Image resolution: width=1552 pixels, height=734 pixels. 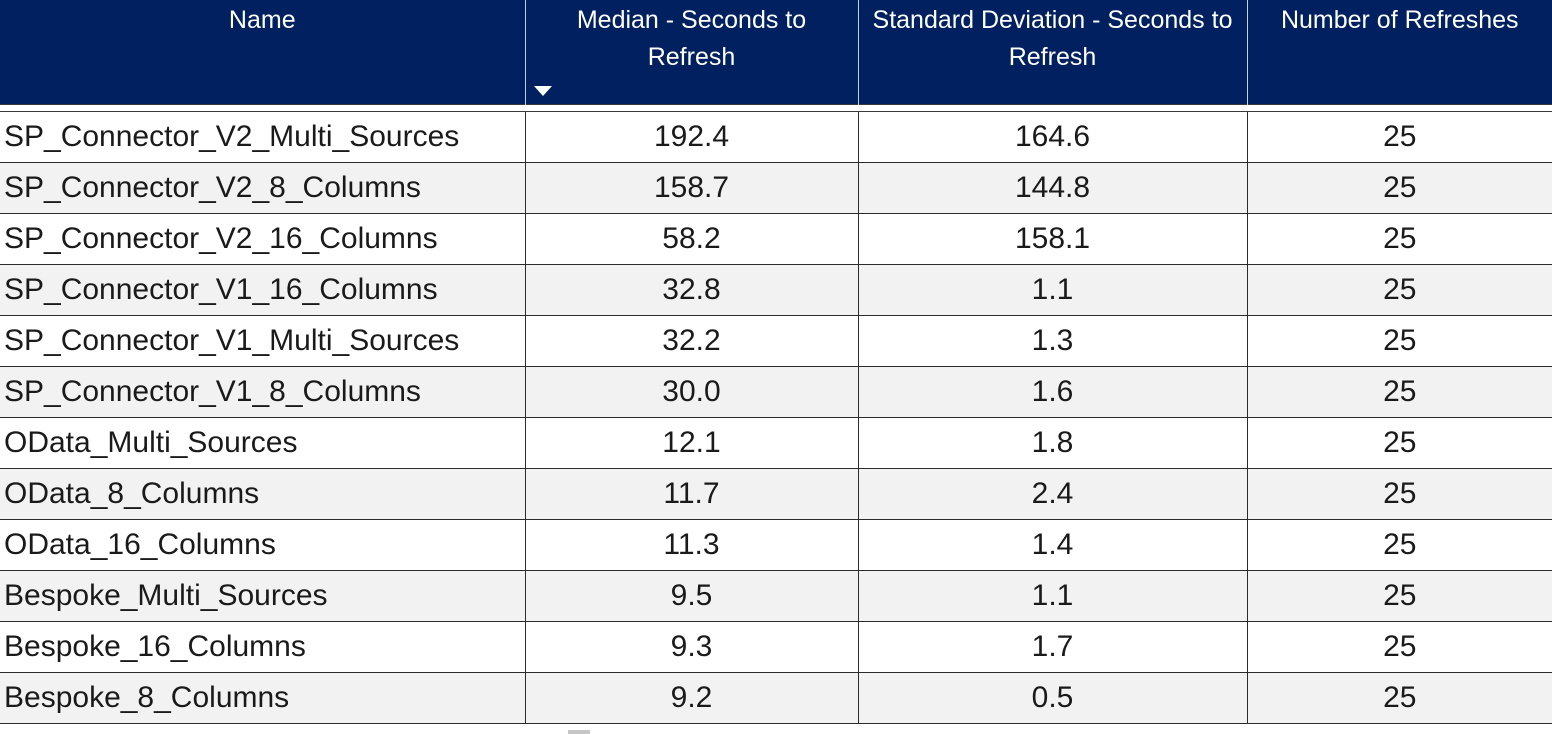 What do you see at coordinates (692, 290) in the screenshot?
I see `cell-median: 32.8` at bounding box center [692, 290].